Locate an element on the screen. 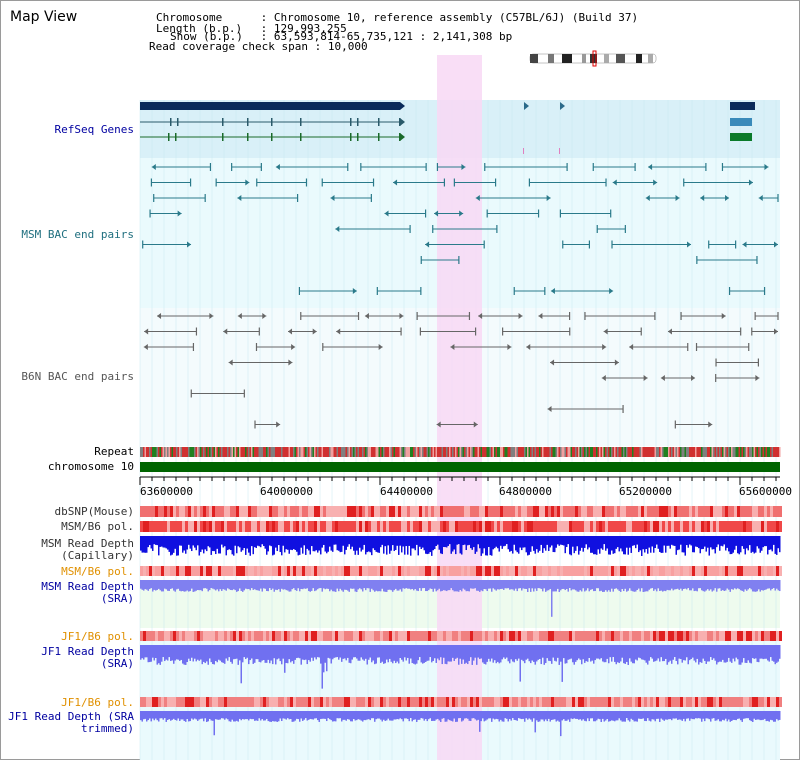 This screenshot has width=800, height=760. msm-depth-capillary-bars is located at coordinates (460, 546).